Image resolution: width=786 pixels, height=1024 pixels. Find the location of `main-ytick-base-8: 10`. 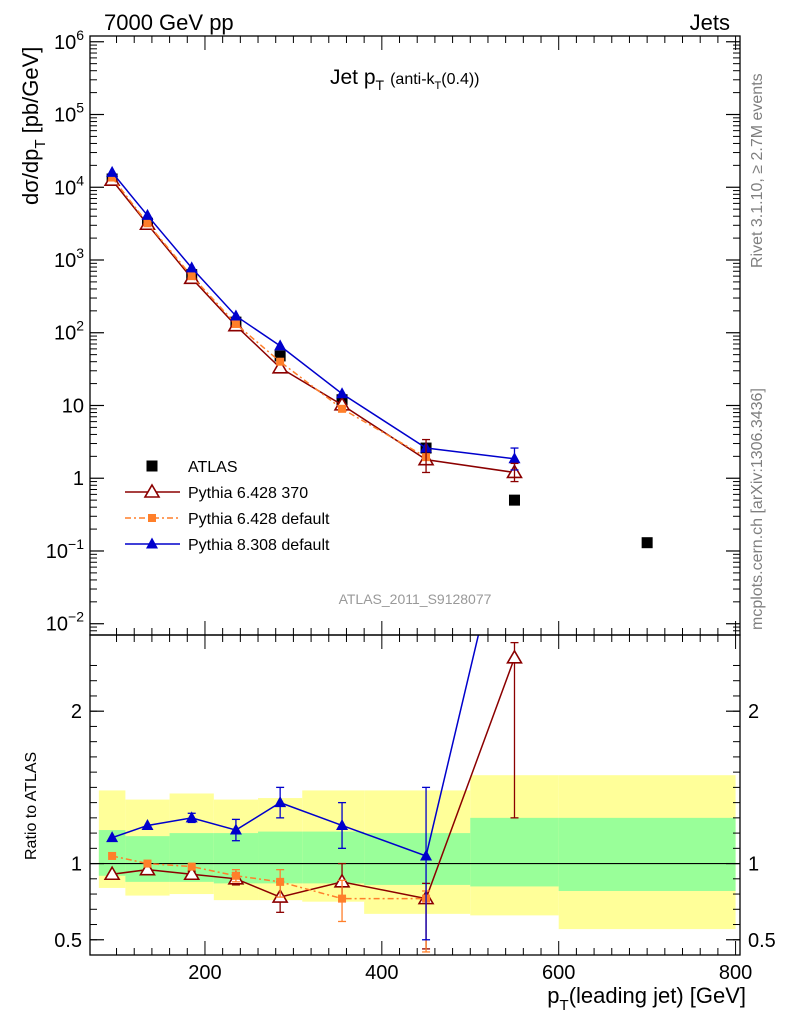

main-ytick-base-8: 10 is located at coordinates (57, 625).